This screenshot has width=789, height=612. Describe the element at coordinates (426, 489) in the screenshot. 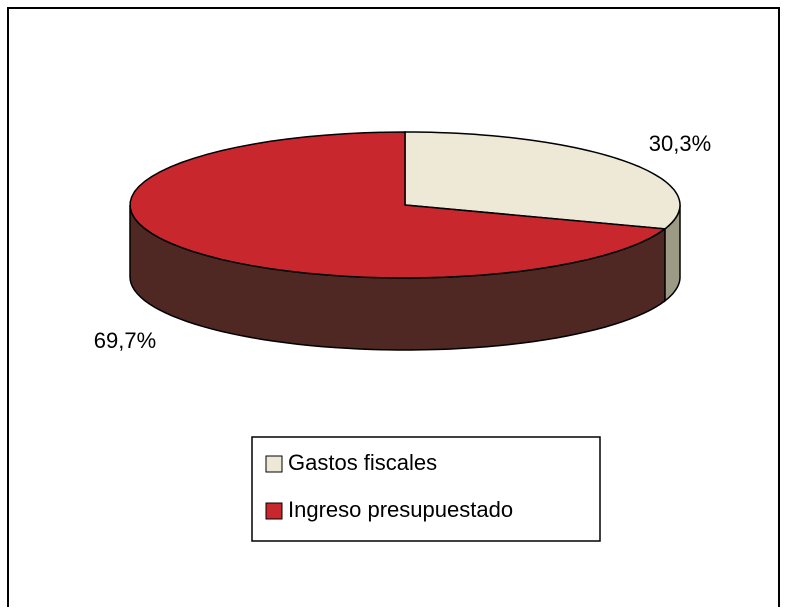

I see `legend-box` at that location.